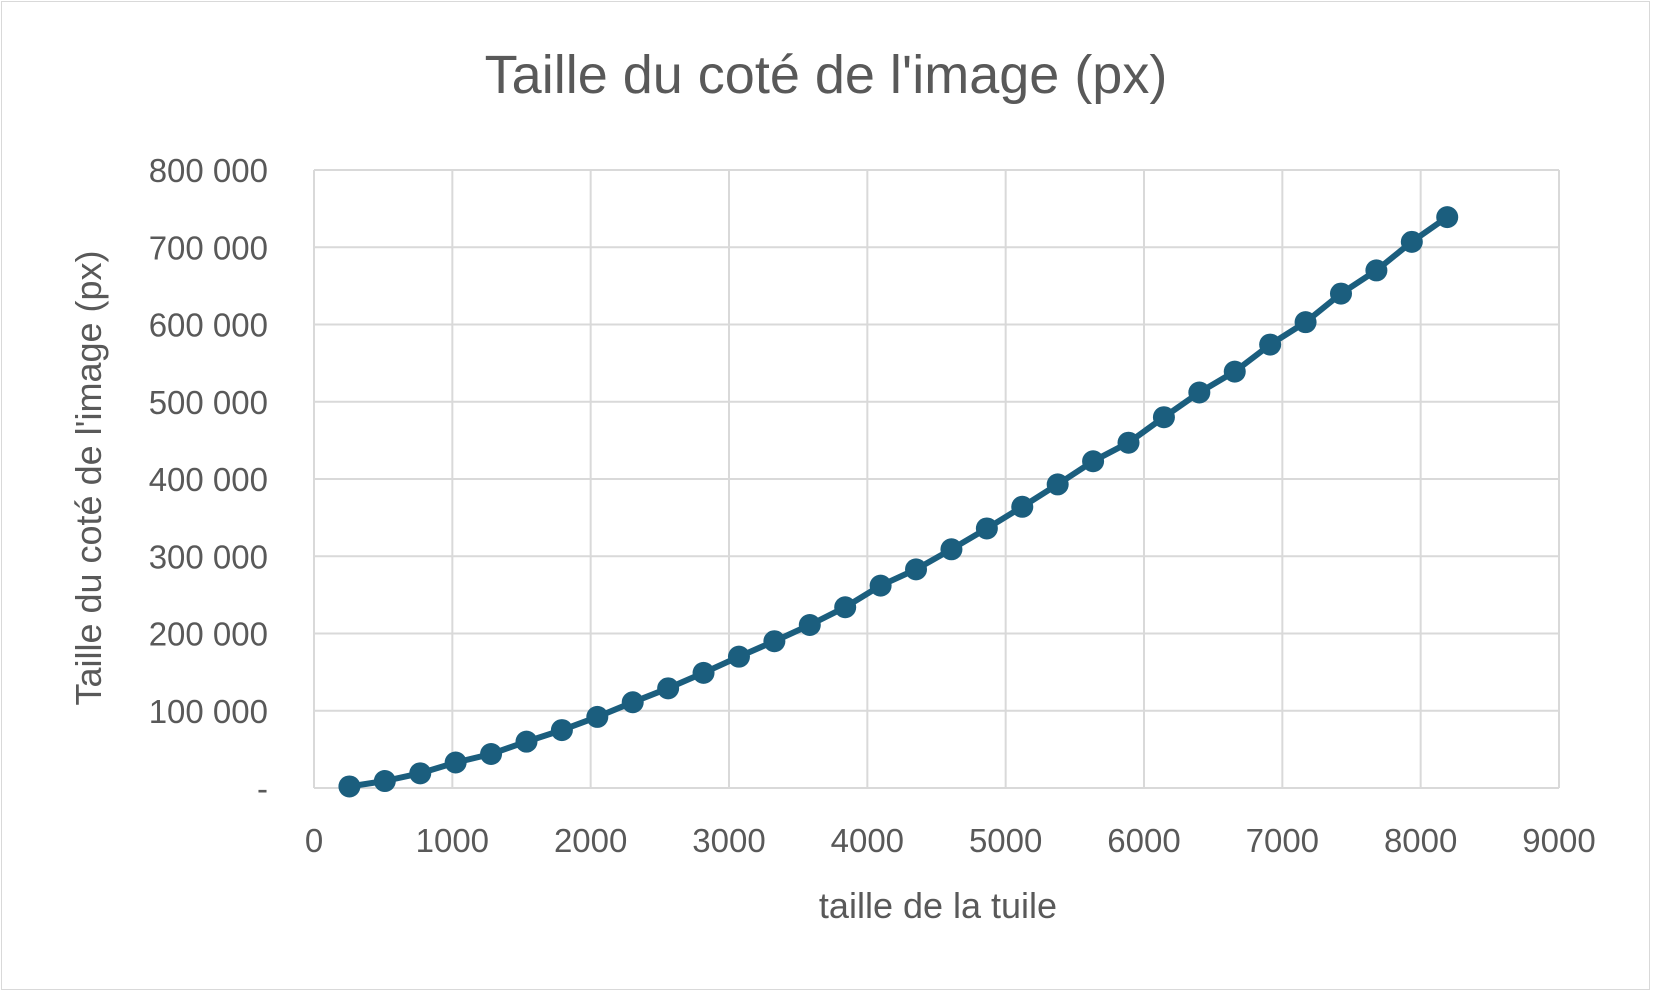 This screenshot has height=993, width=1653. Describe the element at coordinates (1282, 840) in the screenshot. I see `x-tick-label: 7000` at that location.